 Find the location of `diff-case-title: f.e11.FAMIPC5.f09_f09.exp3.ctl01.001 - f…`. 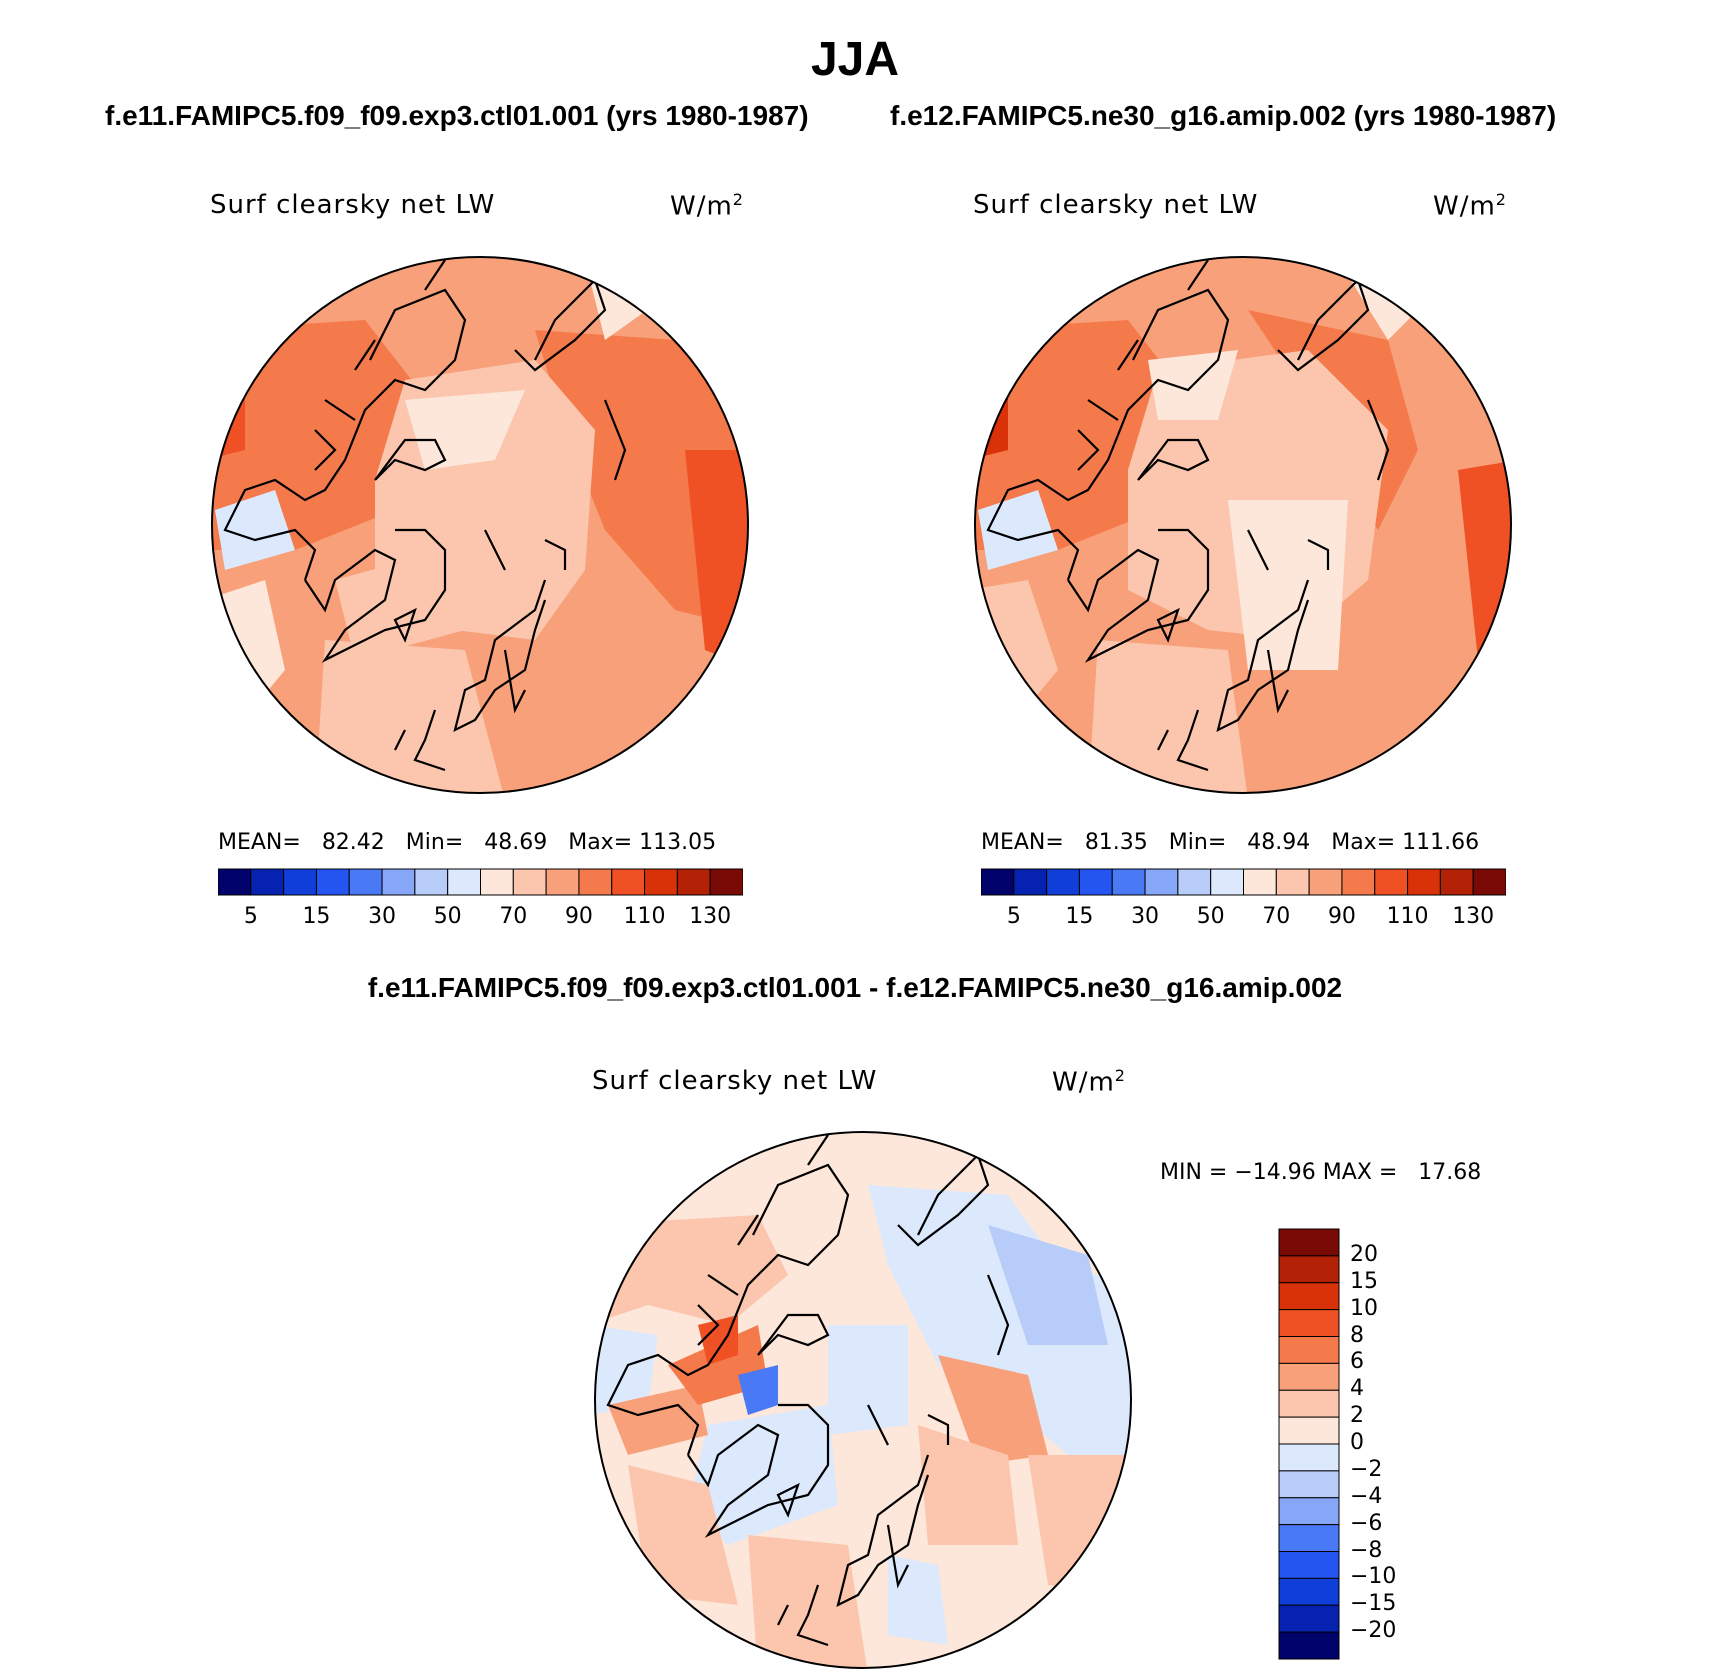

diff-case-title: f.e11.FAMIPC5.f09_f09.exp3.ctl01.001 - f… is located at coordinates (855, 987).